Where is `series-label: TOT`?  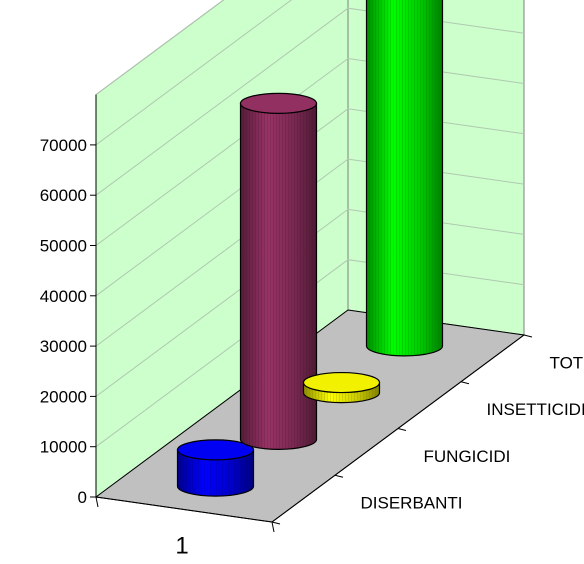
series-label: TOT is located at coordinates (567, 362).